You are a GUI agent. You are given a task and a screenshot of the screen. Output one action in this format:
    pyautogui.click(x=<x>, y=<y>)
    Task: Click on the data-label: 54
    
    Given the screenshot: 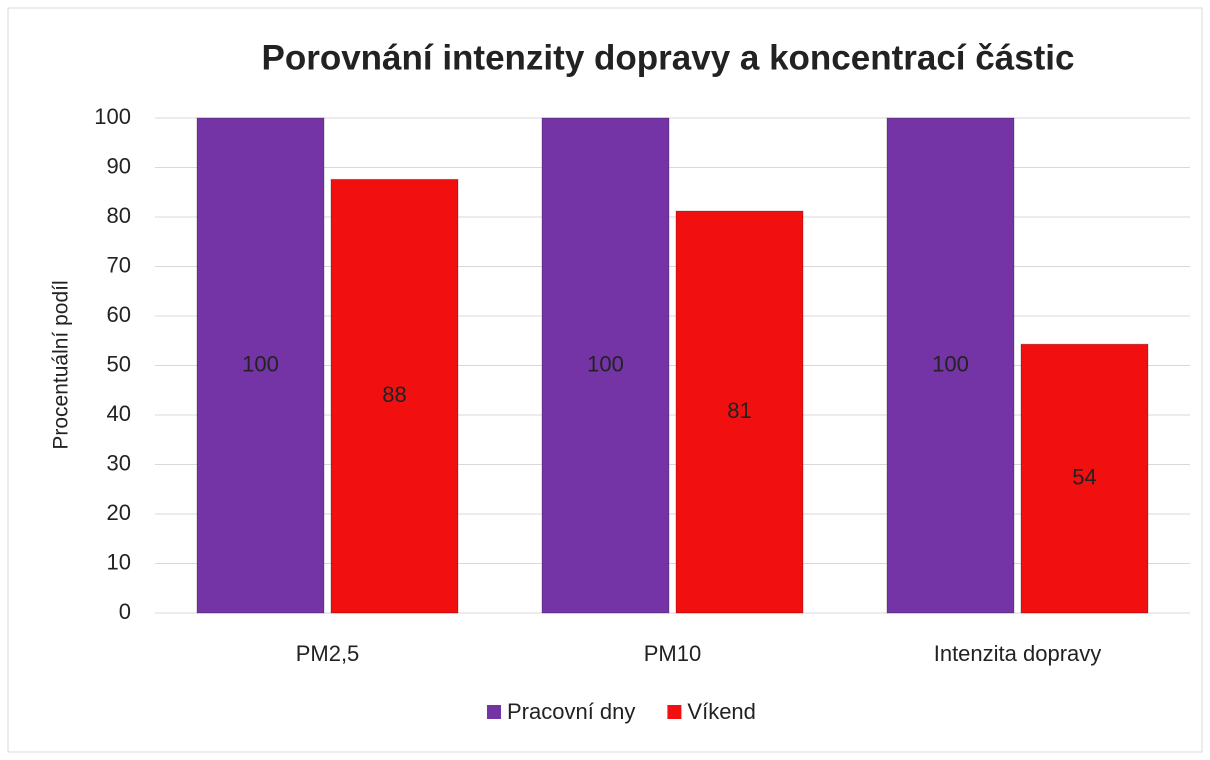 What is the action you would take?
    pyautogui.click(x=1084, y=476)
    